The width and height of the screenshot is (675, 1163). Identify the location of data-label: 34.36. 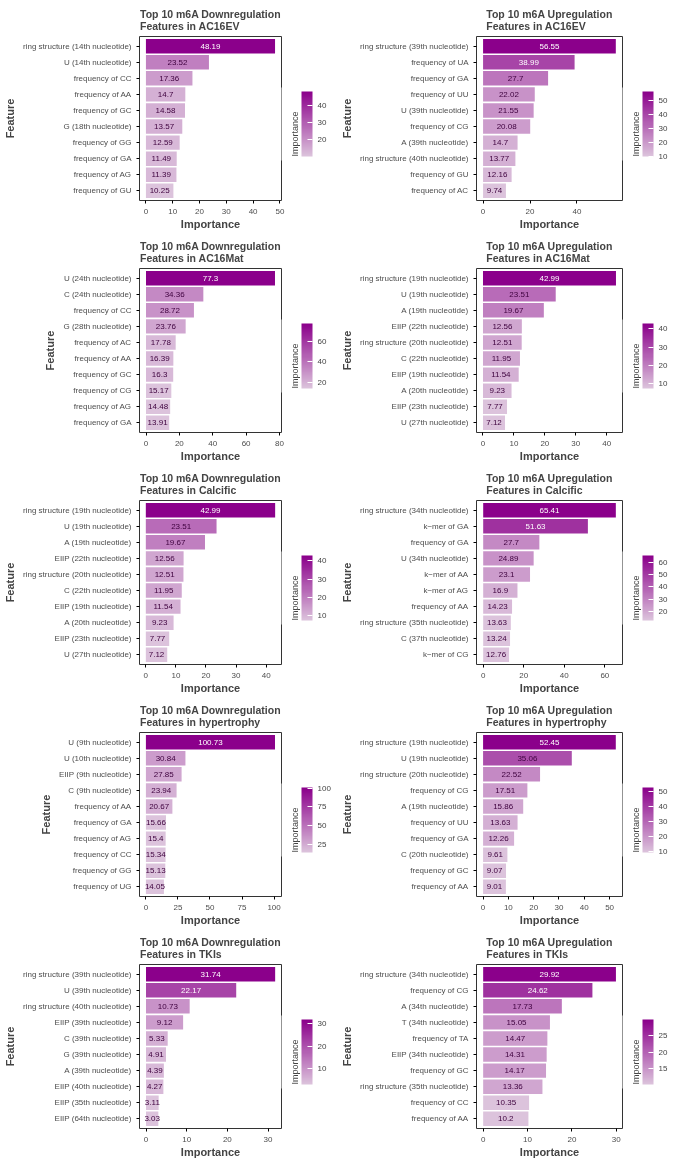
(175, 294).